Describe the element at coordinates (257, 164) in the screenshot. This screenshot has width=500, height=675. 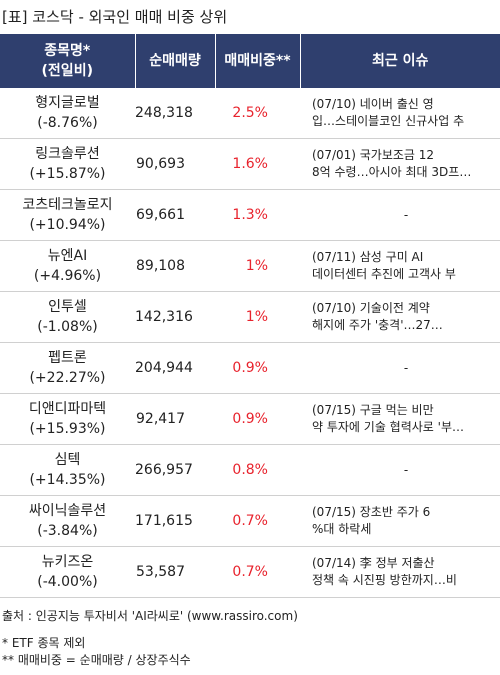
I see `trade-ratio: 1.6%` at that location.